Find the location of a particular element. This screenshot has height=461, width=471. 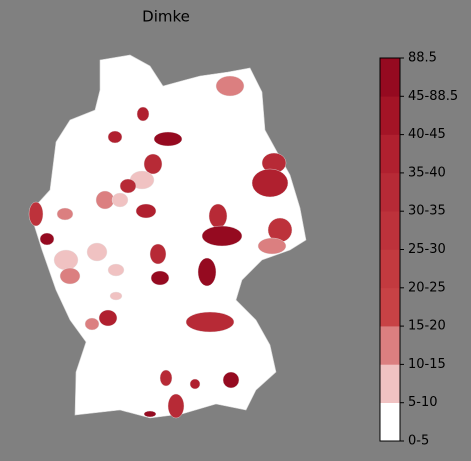

colorbar-label: 0-5 is located at coordinates (418, 441).